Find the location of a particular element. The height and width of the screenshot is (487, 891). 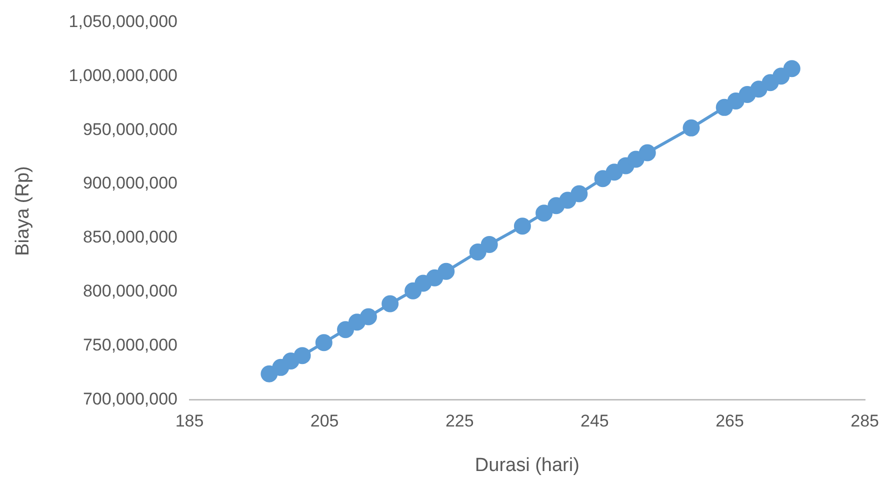

y-tick-label: 950,000,000 is located at coordinates (130, 129).